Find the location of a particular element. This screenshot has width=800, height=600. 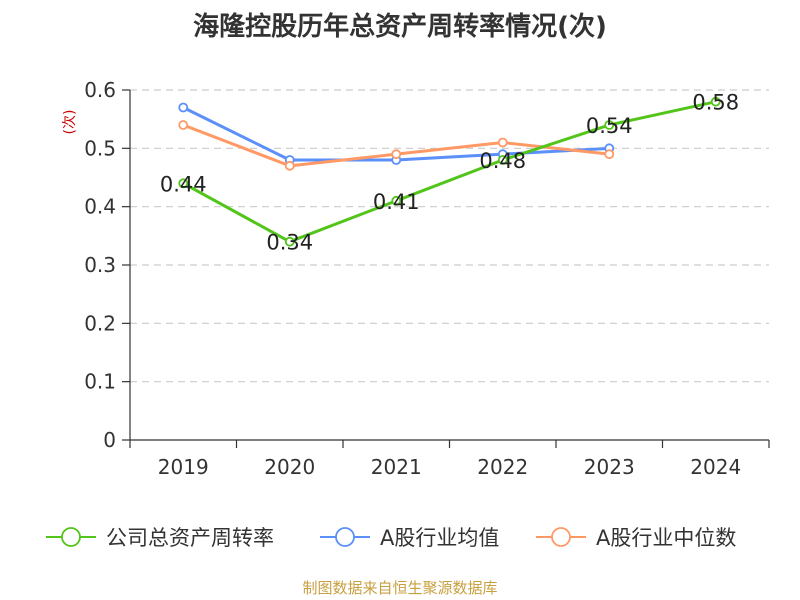

data-label: 0.34 is located at coordinates (289, 243).